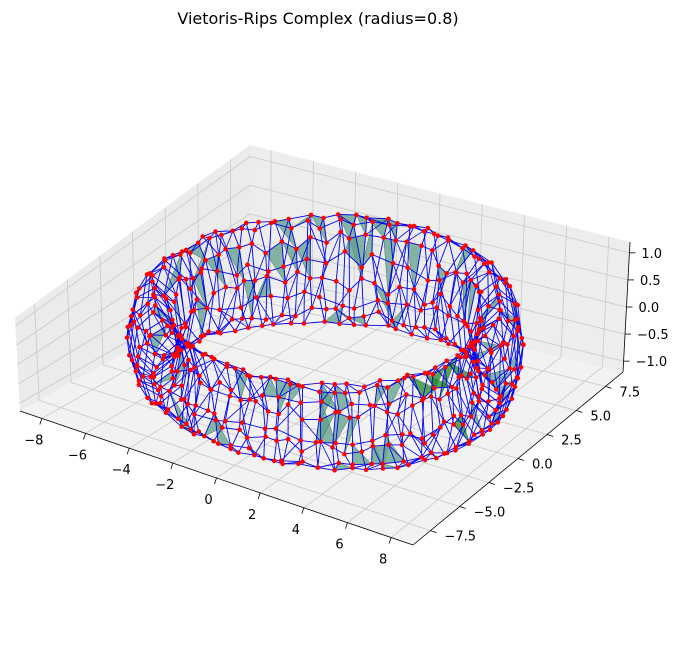 Image resolution: width=676 pixels, height=658 pixels. What do you see at coordinates (317, 18) in the screenshot?
I see `chart-title: Vietoris-Rips Complex (radius=0.8)` at bounding box center [317, 18].